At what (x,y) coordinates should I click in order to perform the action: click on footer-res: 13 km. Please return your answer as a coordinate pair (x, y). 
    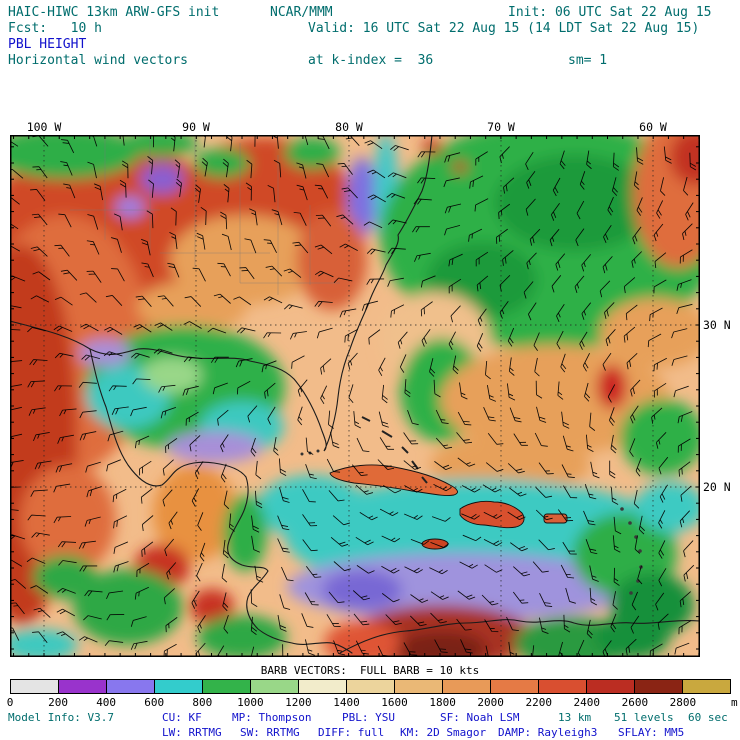
    Looking at the image, I should click on (575, 717).